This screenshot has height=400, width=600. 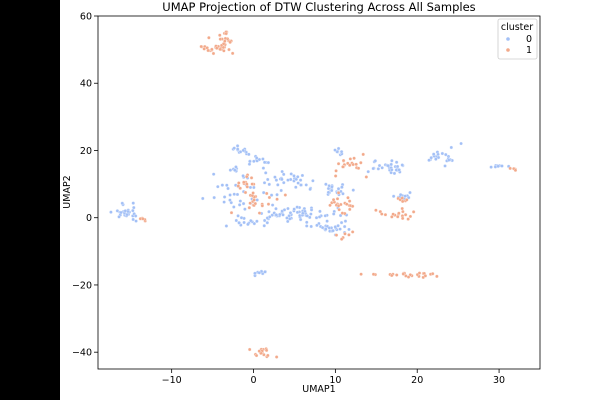 What do you see at coordinates (335, 380) in the screenshot?
I see `x-tick-label: 10` at bounding box center [335, 380].